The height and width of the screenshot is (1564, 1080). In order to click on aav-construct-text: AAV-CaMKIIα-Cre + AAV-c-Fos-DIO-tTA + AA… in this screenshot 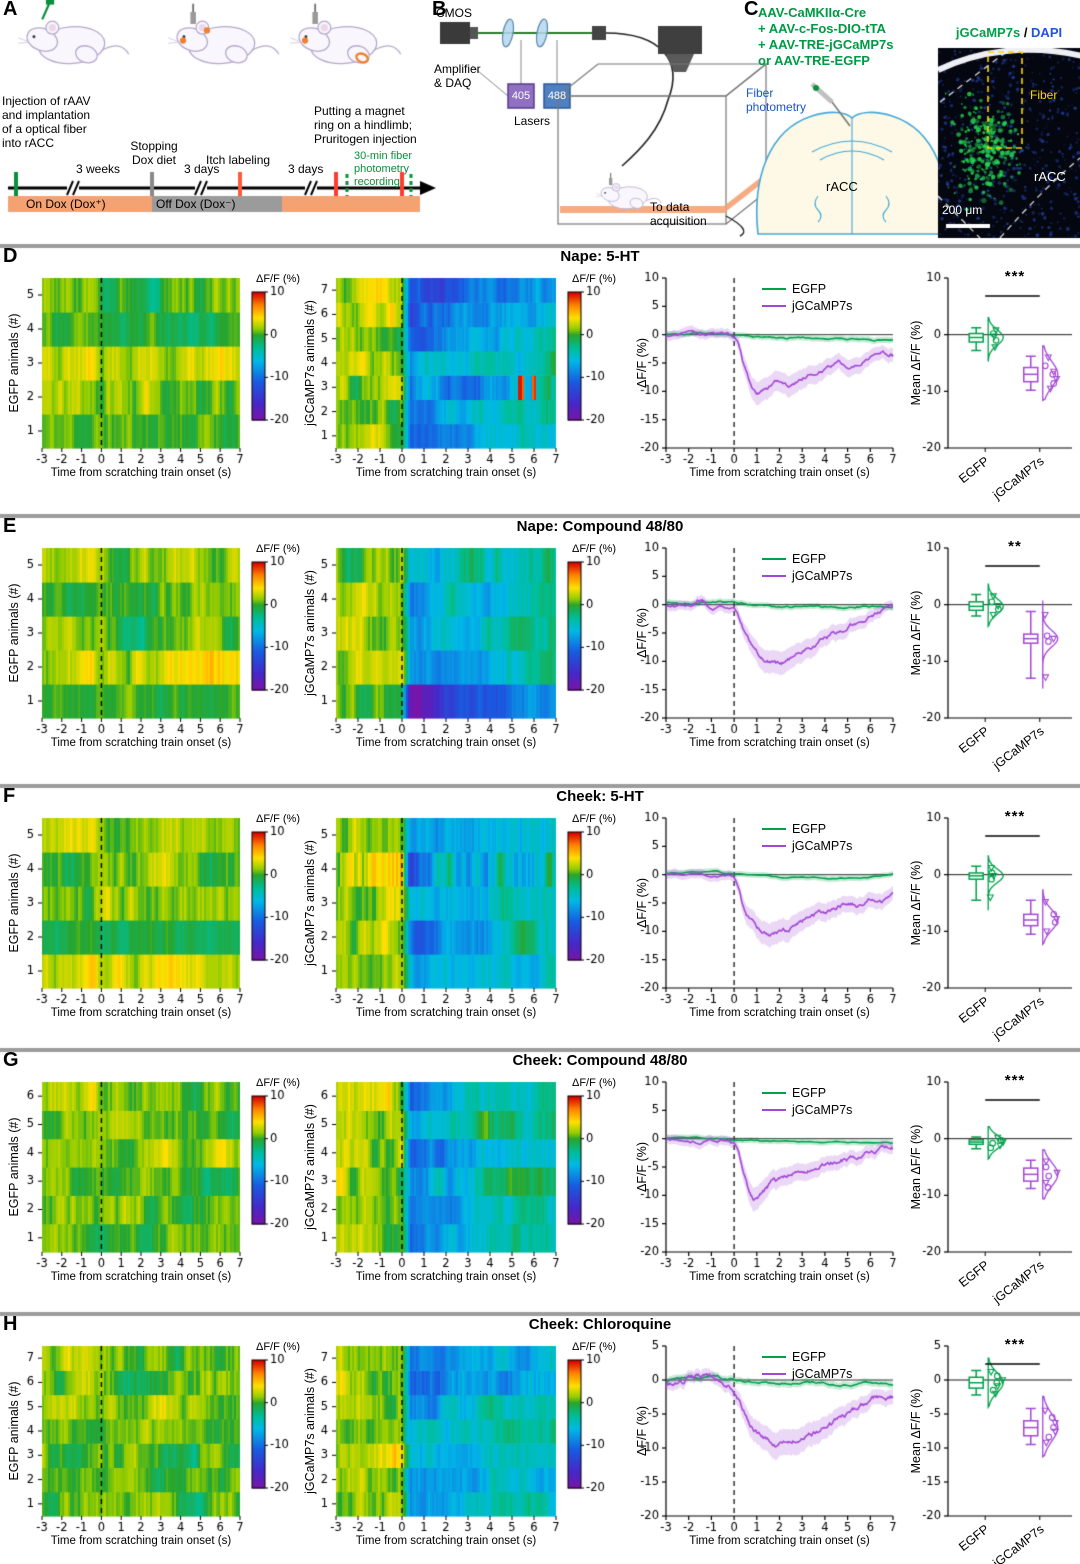, I will do `click(826, 36)`.